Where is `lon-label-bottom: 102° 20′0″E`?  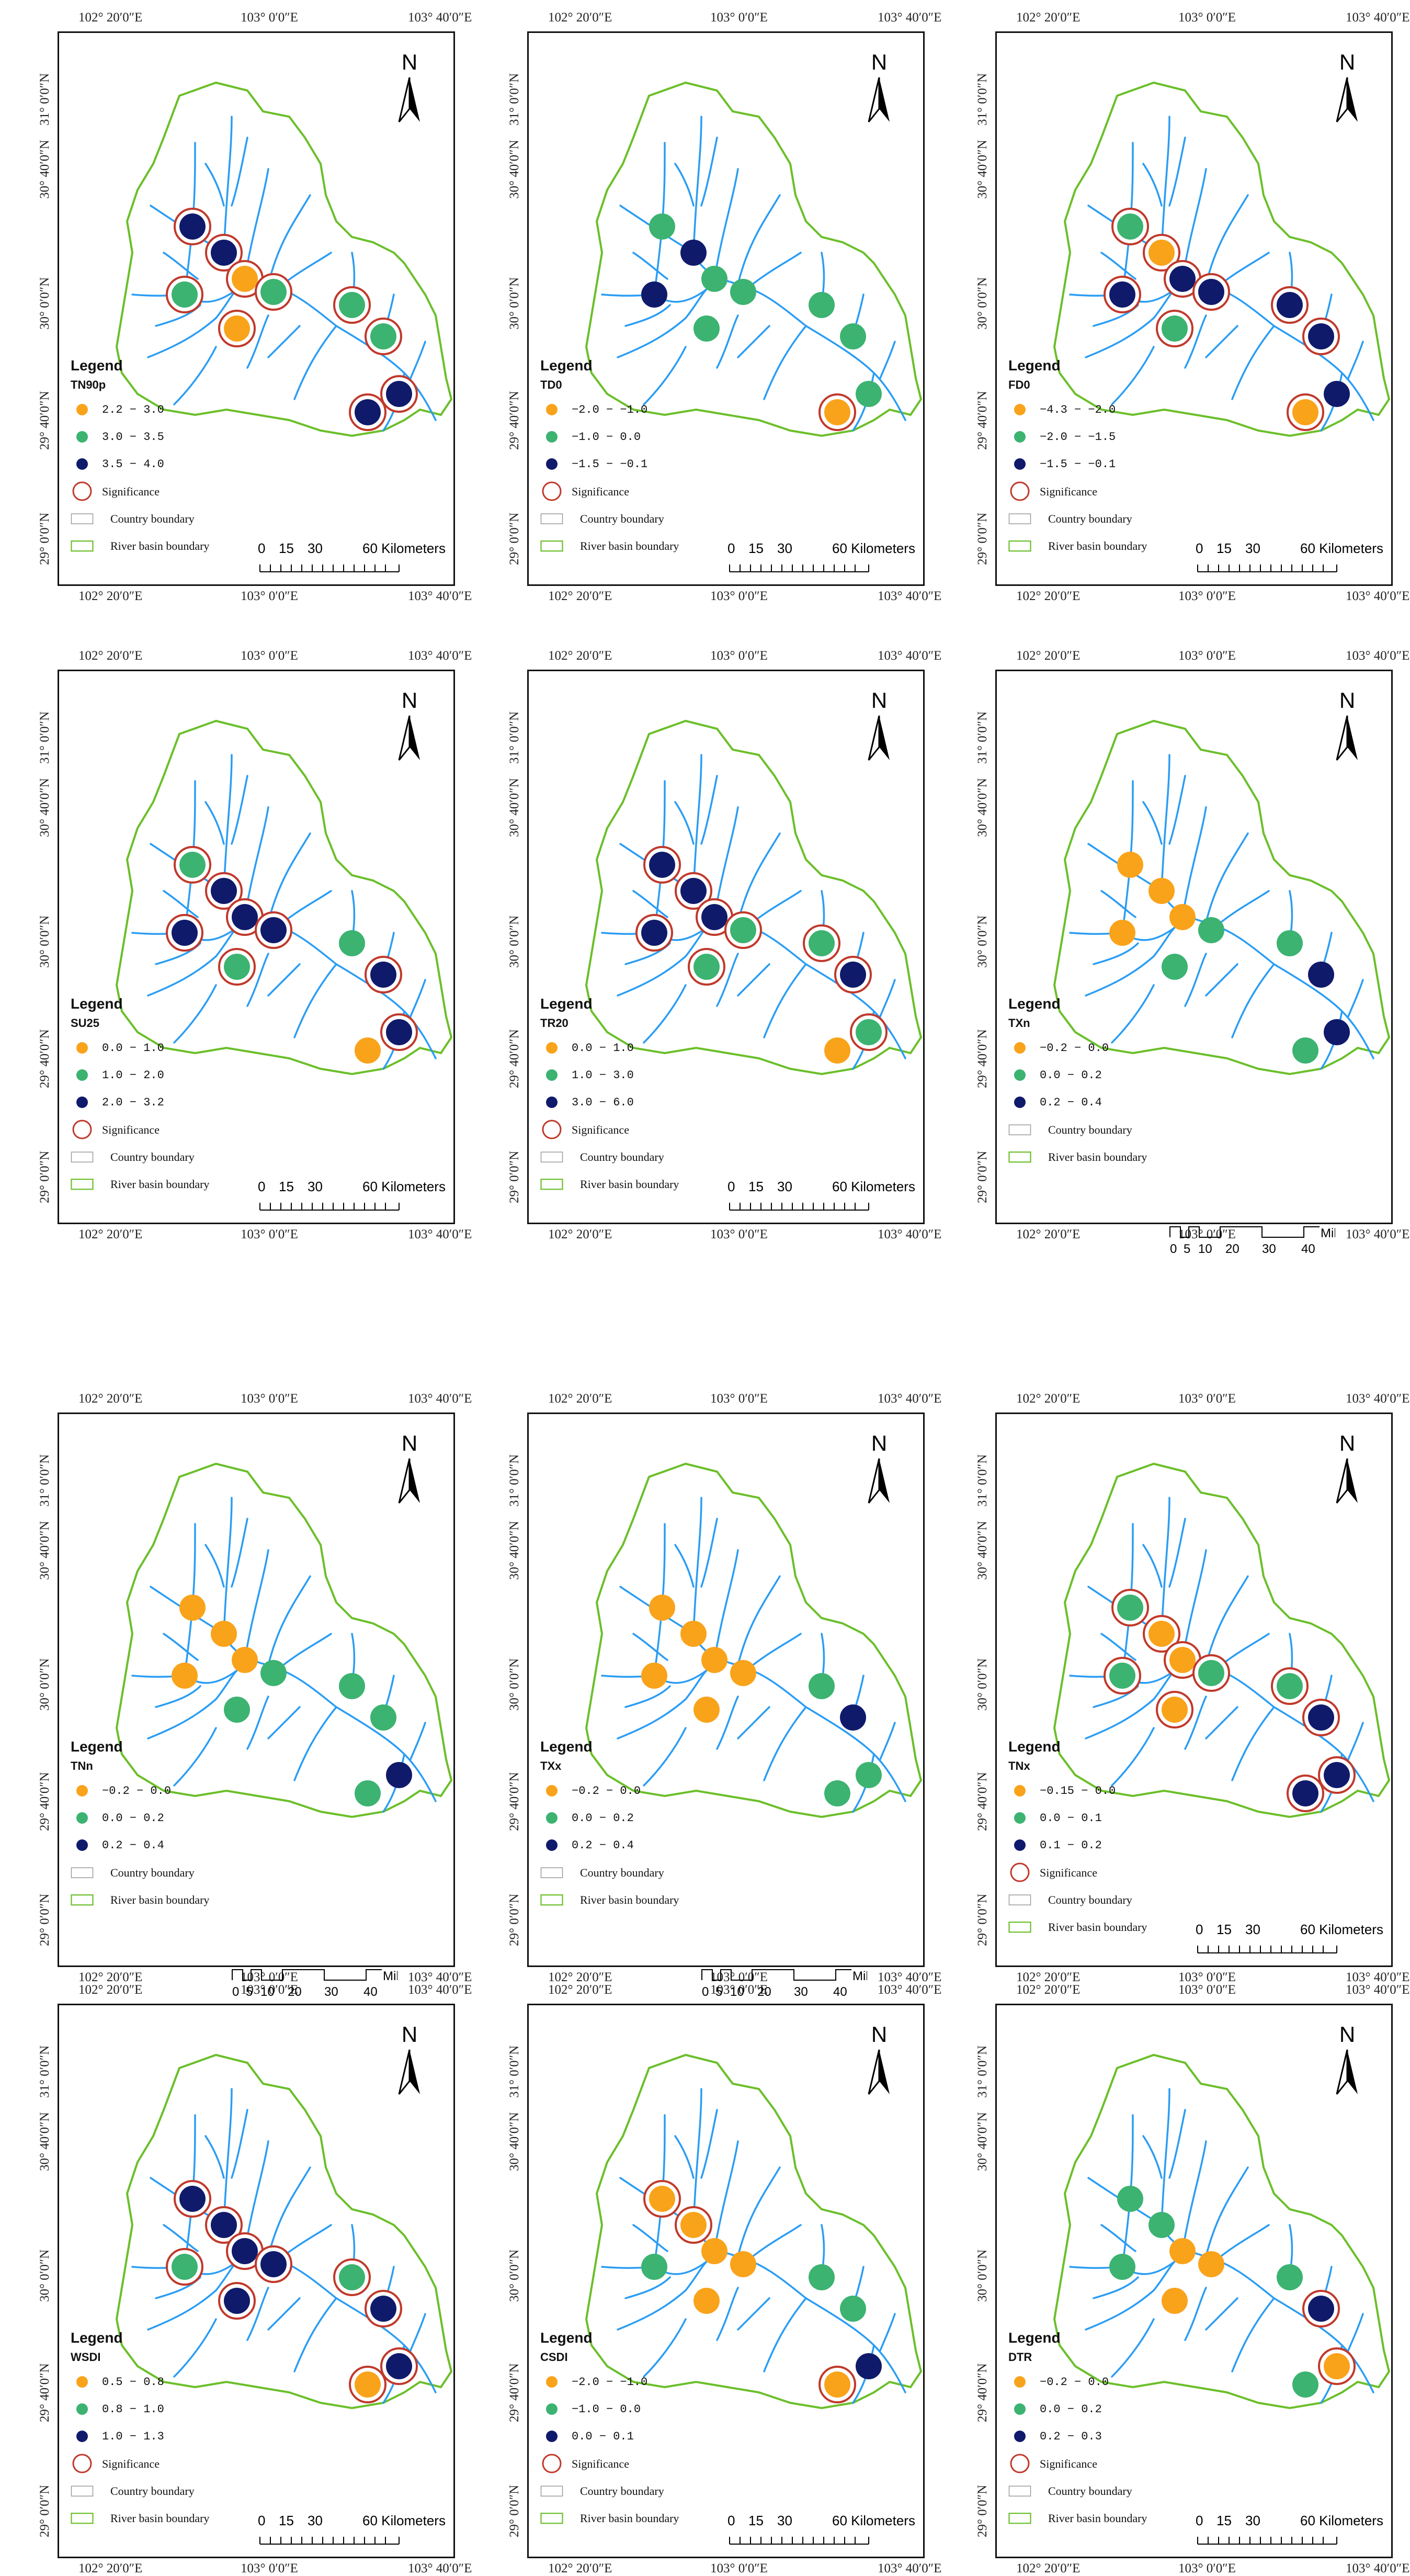 lon-label-bottom: 102° 20′0″E is located at coordinates (580, 1977).